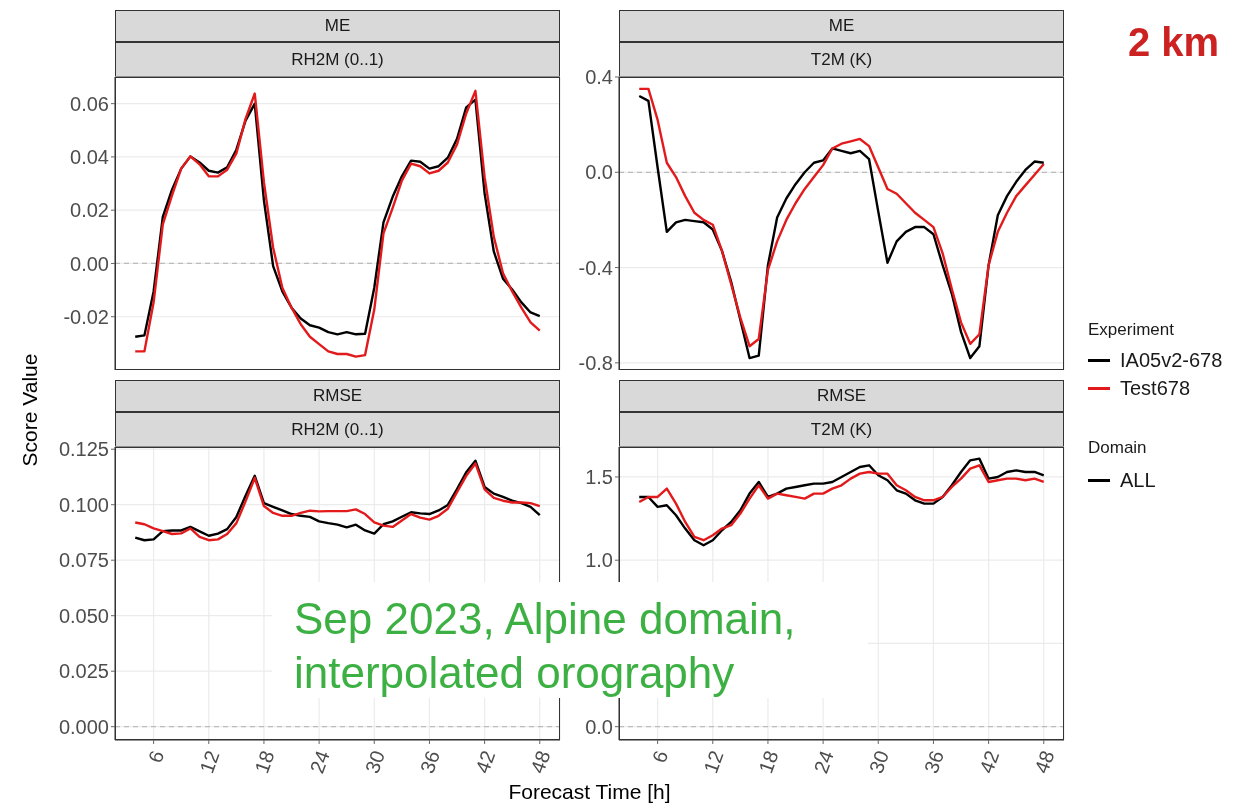 The height and width of the screenshot is (808, 1239). I want to click on x-axis-title: Forecast Time [h], so click(589, 792).